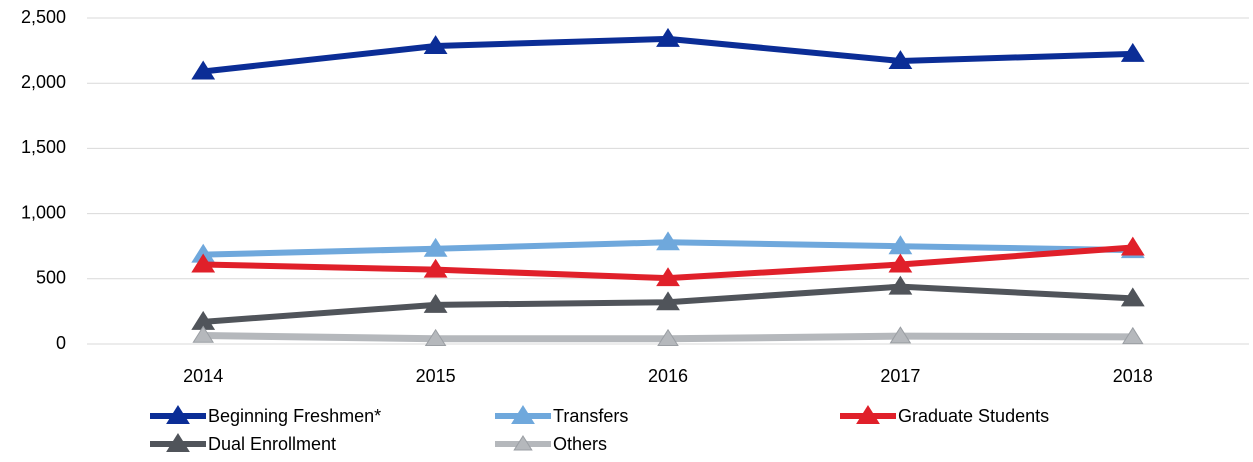  Describe the element at coordinates (43, 147) in the screenshot. I see `y-tick-label: 1,500` at that location.